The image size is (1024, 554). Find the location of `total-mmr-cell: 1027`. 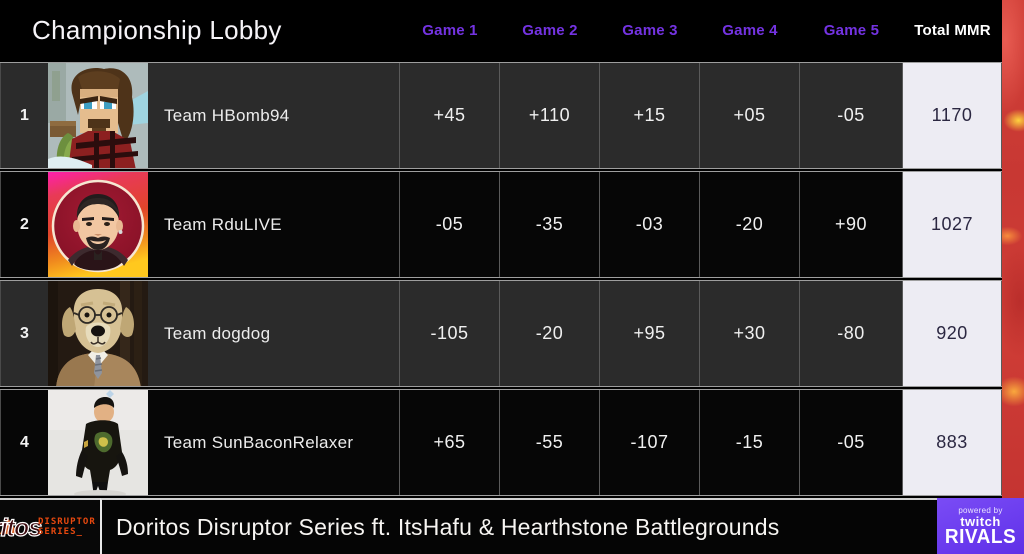

total-mmr-cell: 1027 is located at coordinates (952, 224).